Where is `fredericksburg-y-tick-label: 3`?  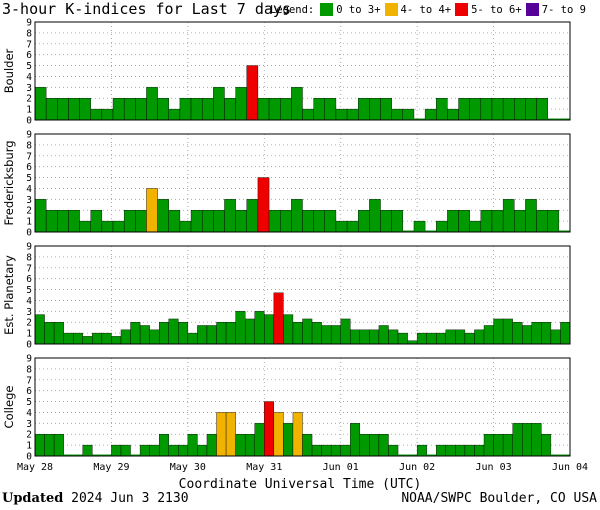 fredericksburg-y-tick-label: 3 is located at coordinates (29, 200).